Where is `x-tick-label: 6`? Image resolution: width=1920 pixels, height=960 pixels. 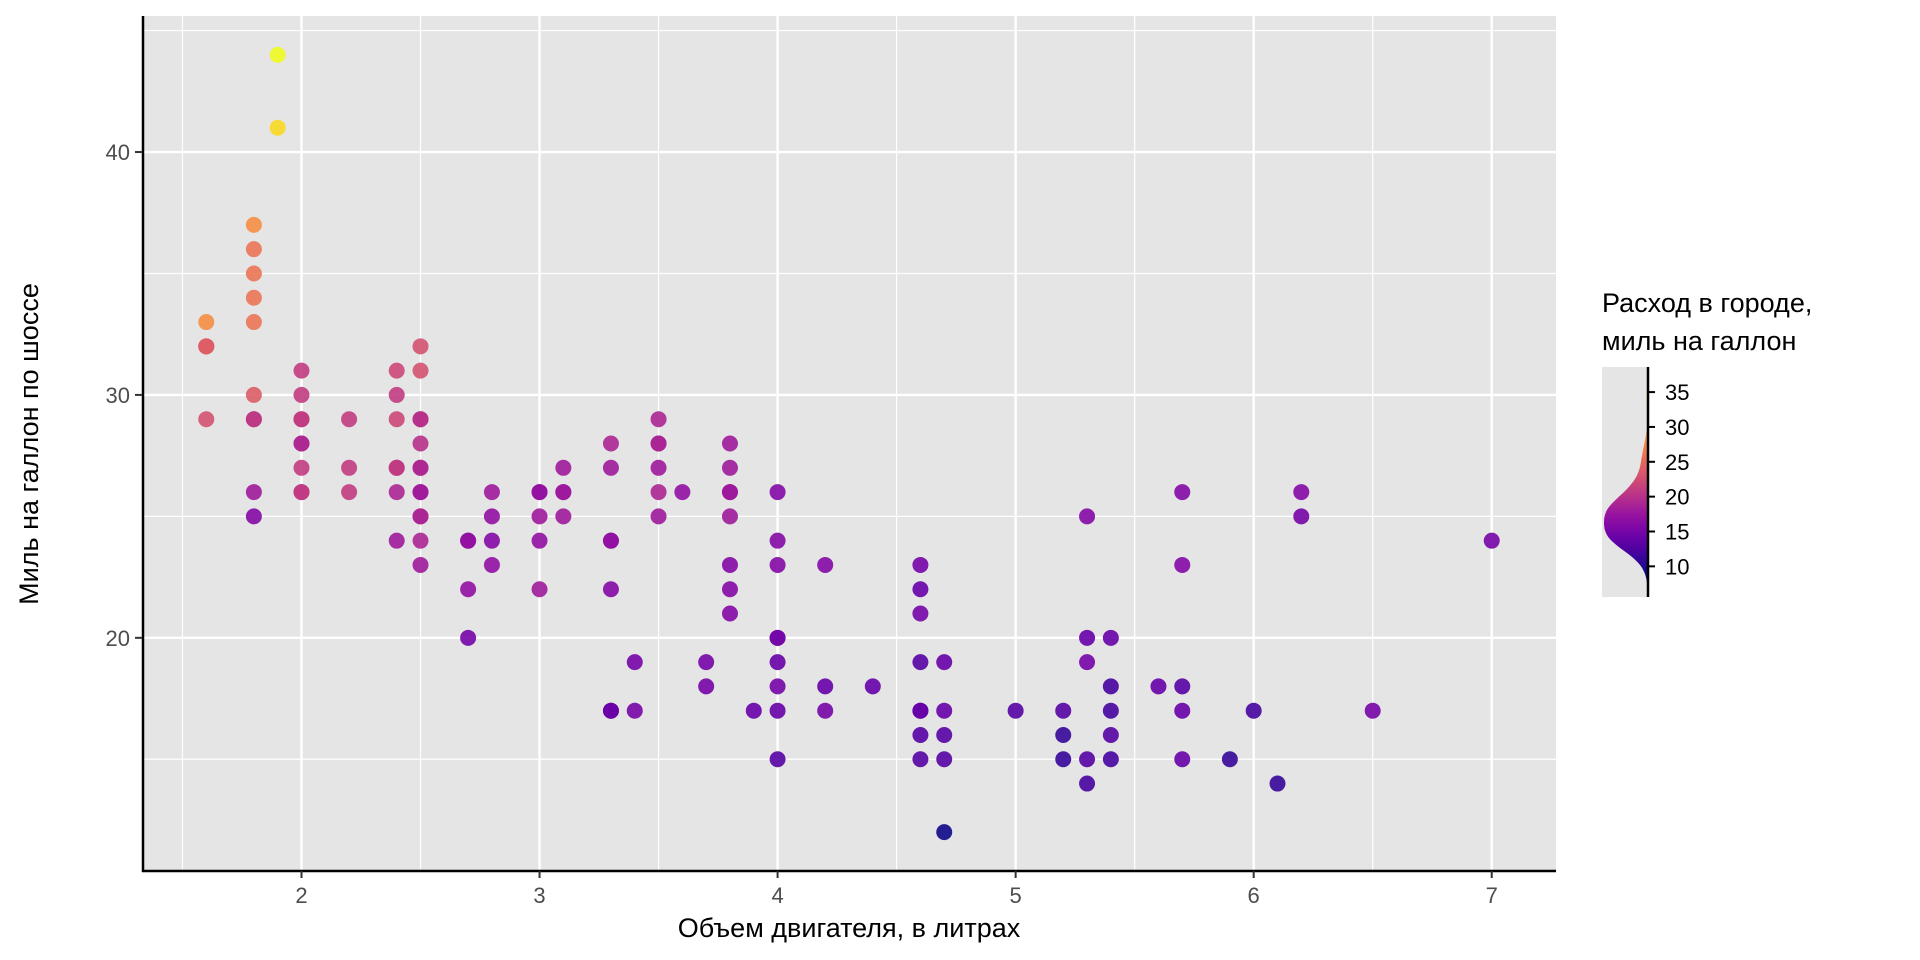 x-tick-label: 6 is located at coordinates (1254, 895).